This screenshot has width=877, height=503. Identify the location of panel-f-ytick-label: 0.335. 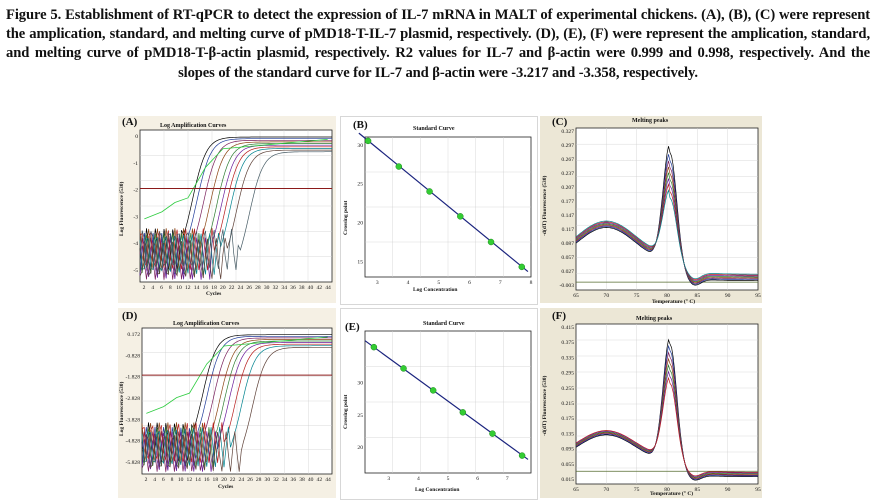
(567, 358).